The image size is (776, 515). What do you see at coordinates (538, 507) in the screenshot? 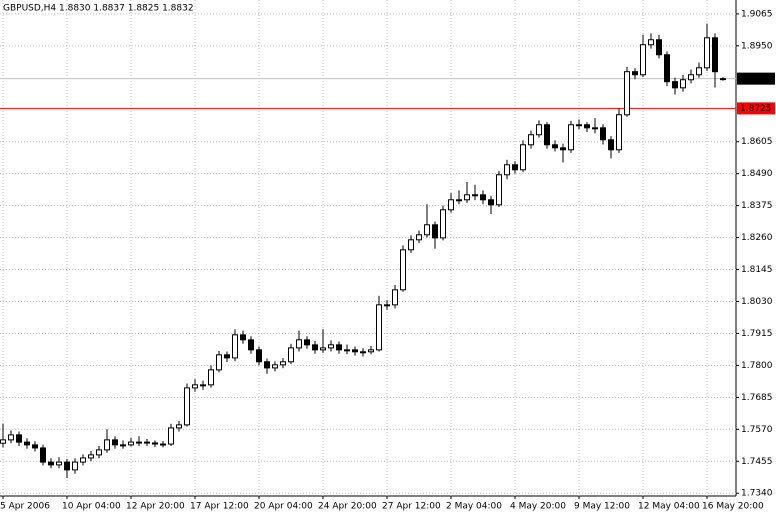
I see `x-tick-label: 4 May 20:00` at bounding box center [538, 507].